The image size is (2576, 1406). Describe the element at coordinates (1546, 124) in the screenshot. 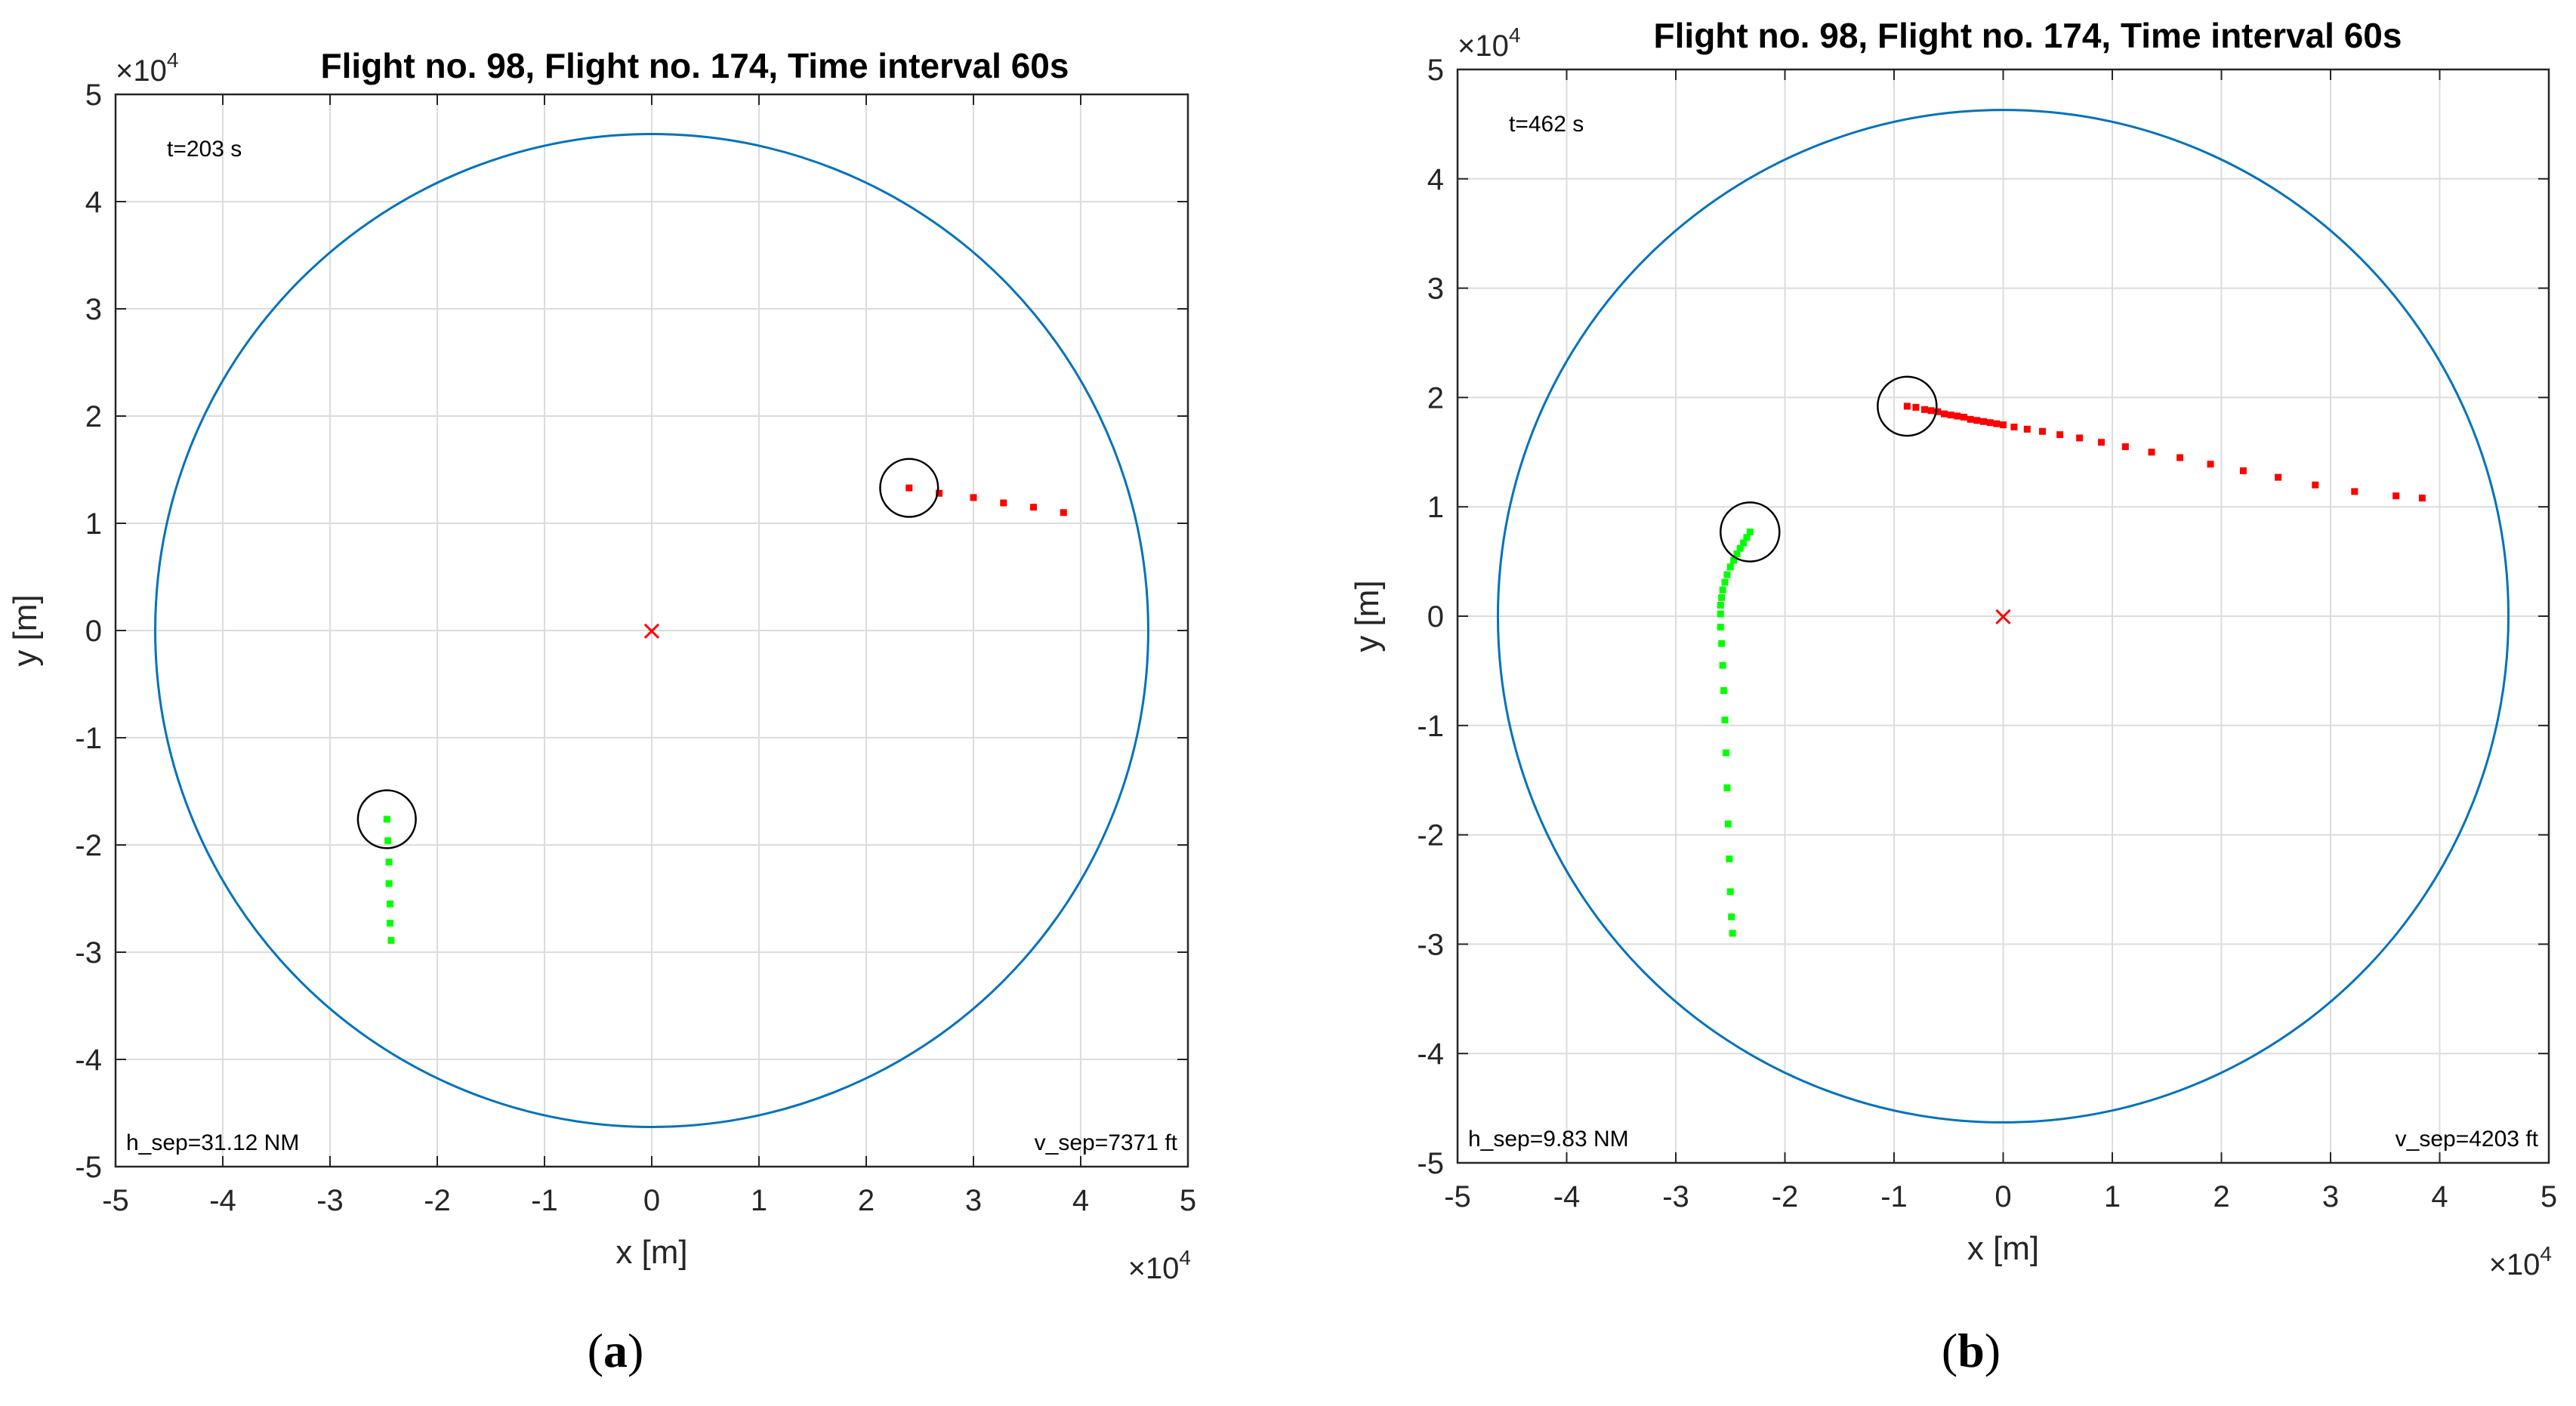

I see `time-annotation: t=462 s` at that location.